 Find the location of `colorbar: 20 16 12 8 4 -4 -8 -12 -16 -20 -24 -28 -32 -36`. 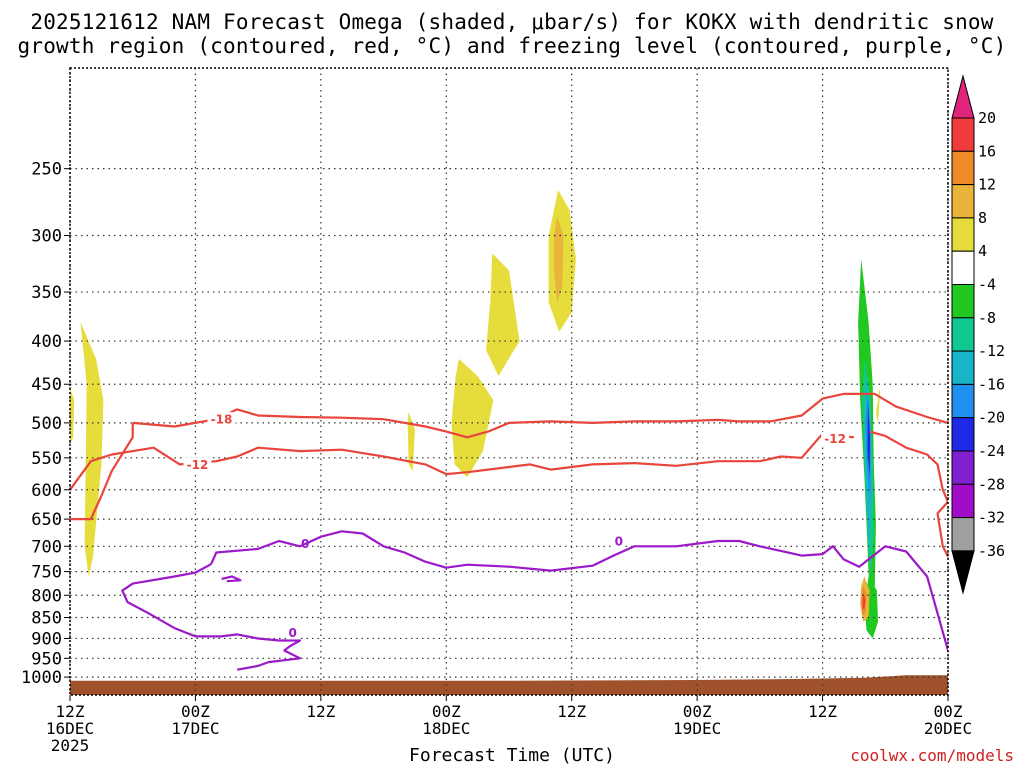

colorbar: 20 16 12 8 4 -4 -8 -12 -16 -20 -24 -28 -32 -36 is located at coordinates (978, 334).